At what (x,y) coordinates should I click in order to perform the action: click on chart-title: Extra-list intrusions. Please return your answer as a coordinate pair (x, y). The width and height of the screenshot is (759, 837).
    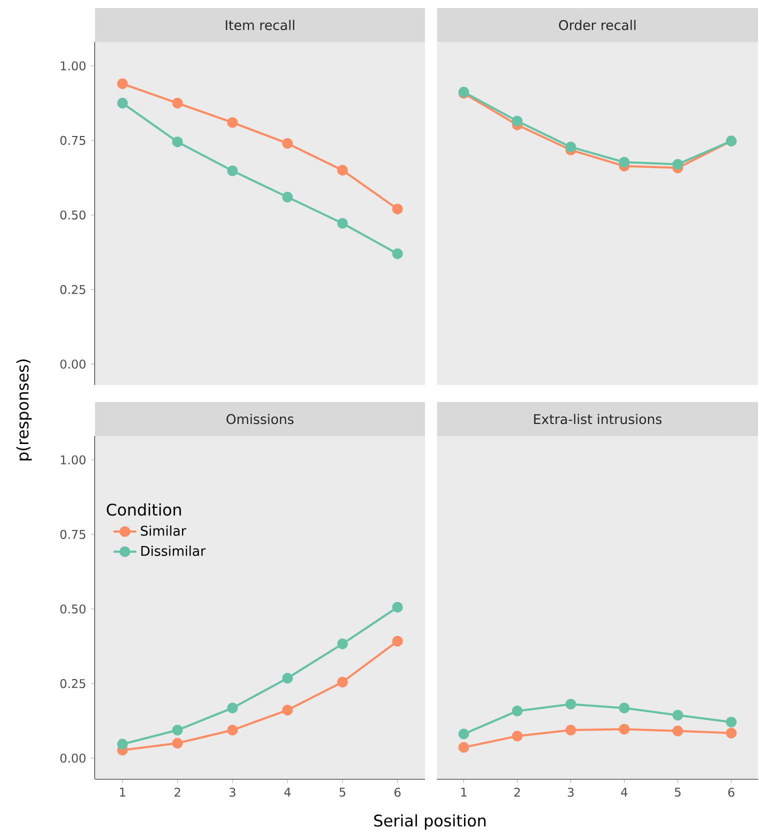
    Looking at the image, I should click on (598, 419).